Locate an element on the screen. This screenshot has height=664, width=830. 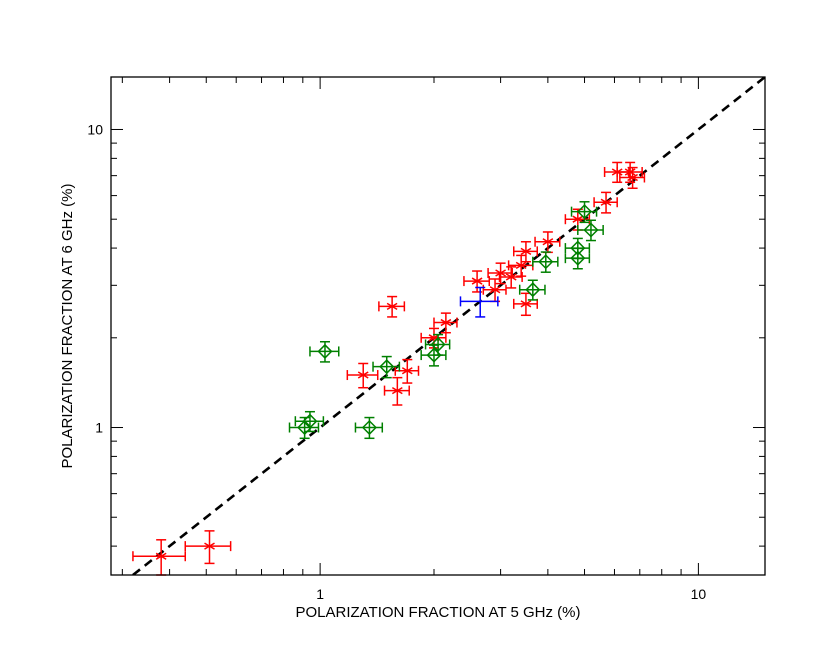
y-tick-label: 1 is located at coordinates (99, 428).